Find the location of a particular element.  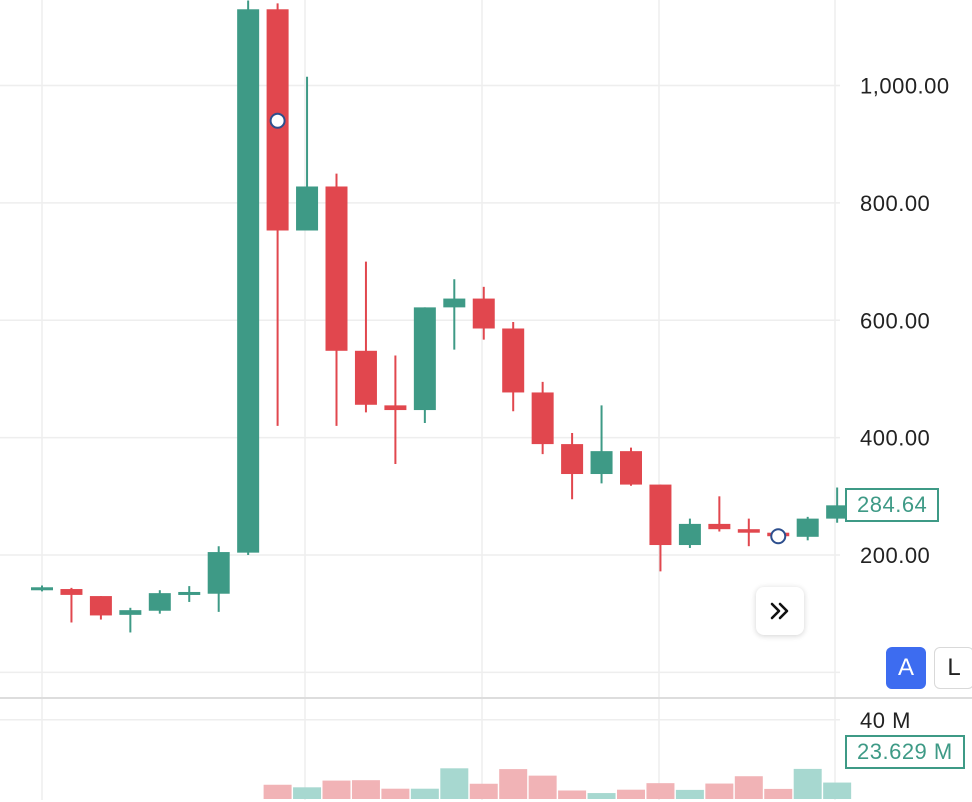

volume-tick-label: 40 M is located at coordinates (885, 720).